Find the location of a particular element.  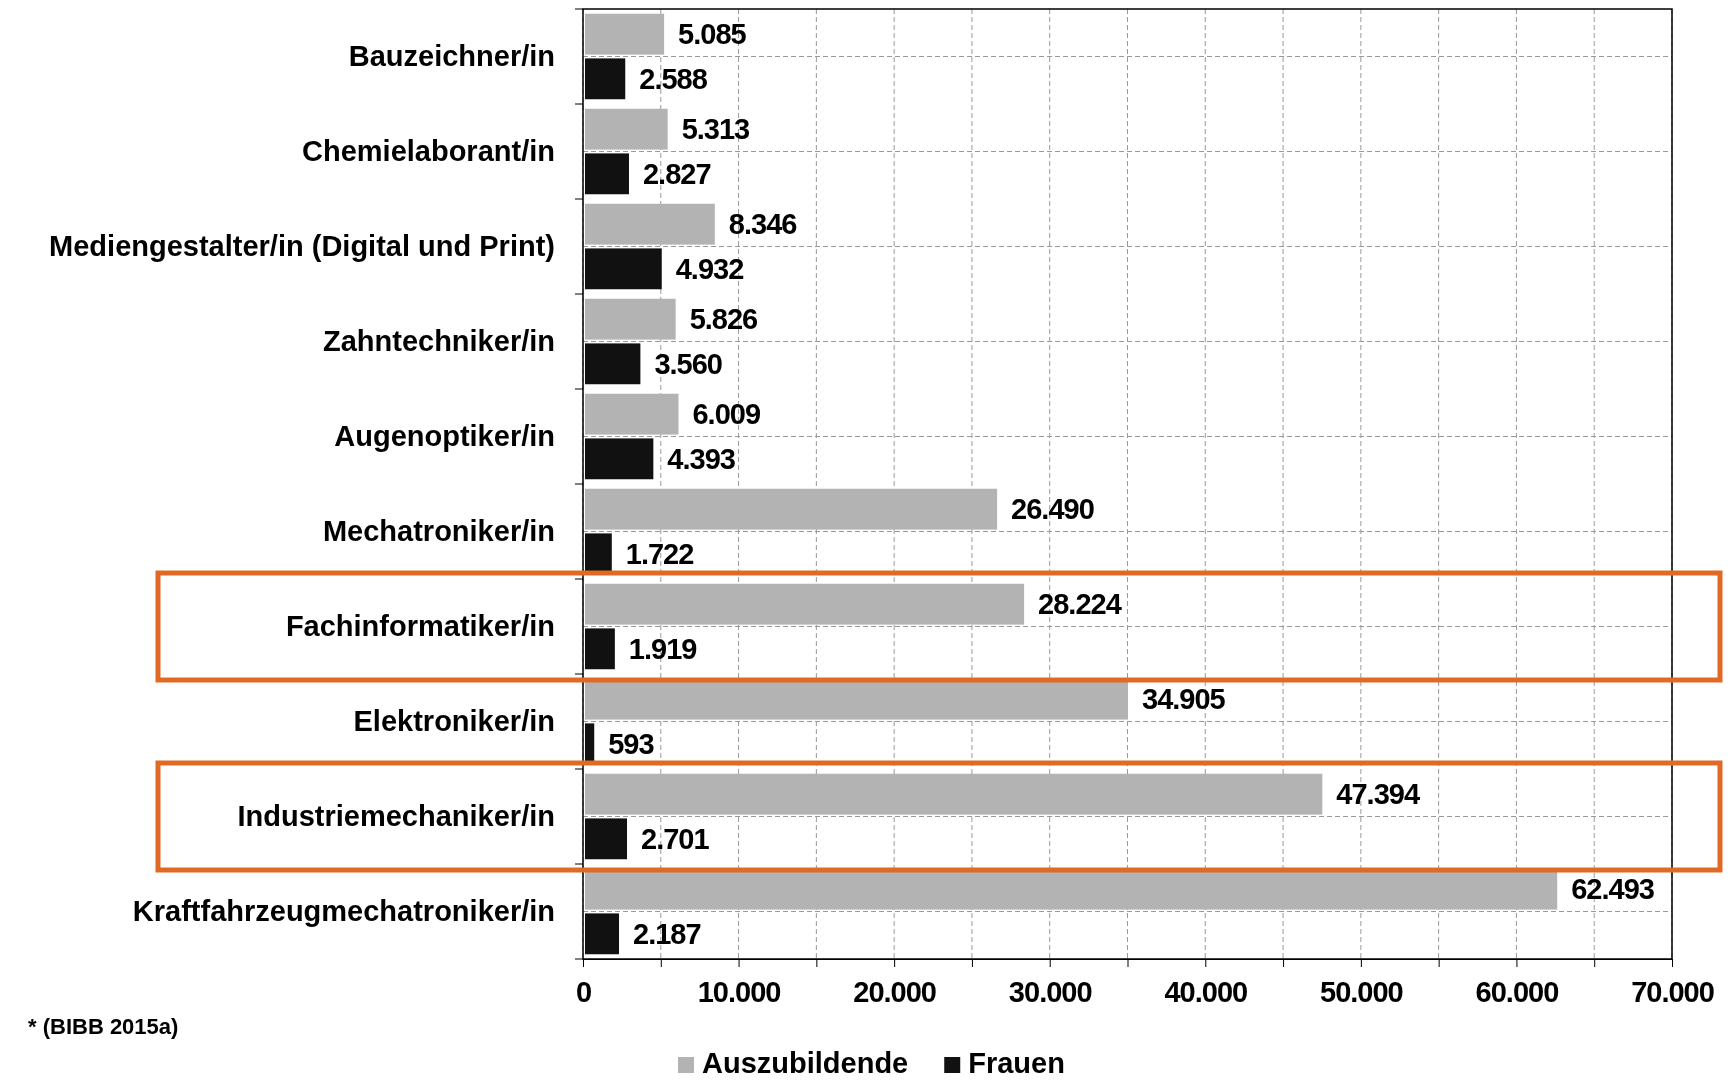

x-tick-label: 30.000 is located at coordinates (1050, 991).